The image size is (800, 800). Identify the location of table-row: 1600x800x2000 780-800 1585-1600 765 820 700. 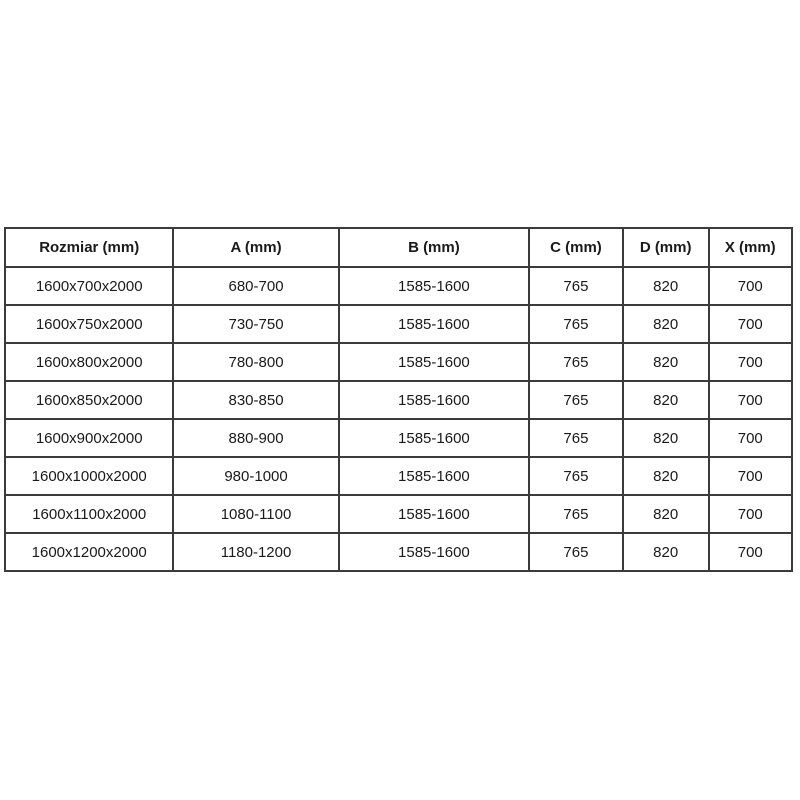
(398, 362).